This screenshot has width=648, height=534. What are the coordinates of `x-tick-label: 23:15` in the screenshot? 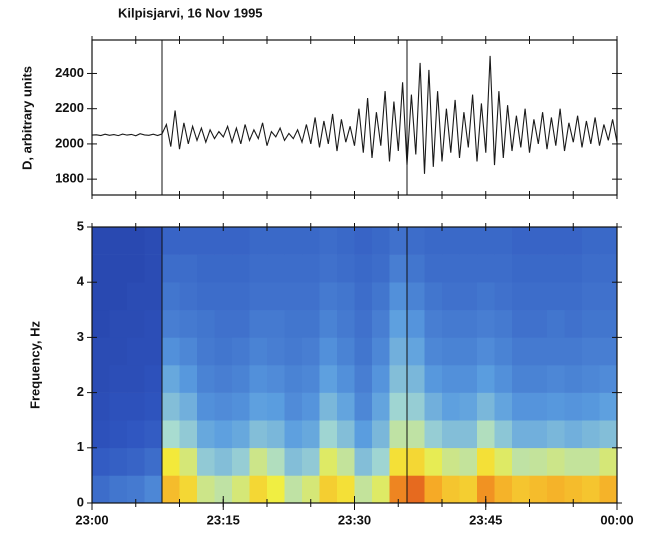 It's located at (223, 519).